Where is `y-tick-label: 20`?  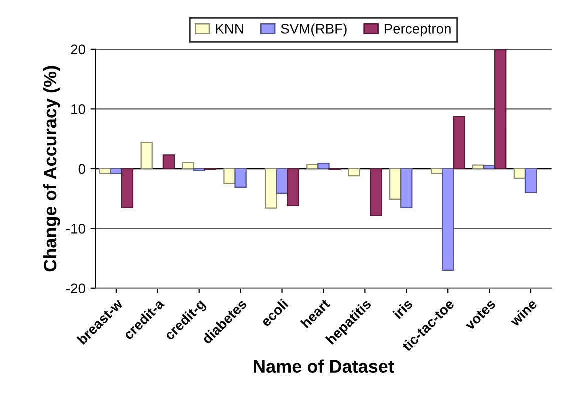 y-tick-label: 20 is located at coordinates (78, 49).